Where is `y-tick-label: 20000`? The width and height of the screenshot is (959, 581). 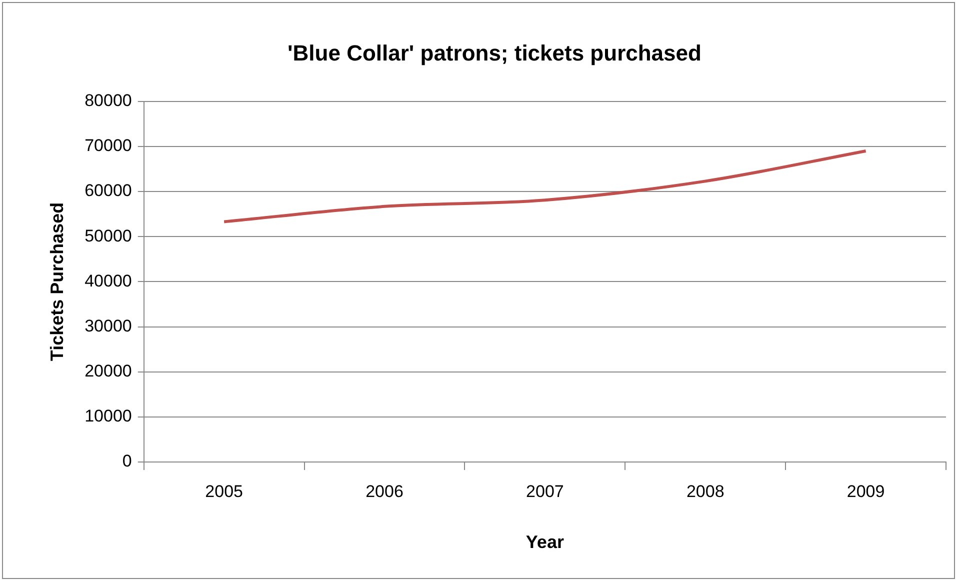
y-tick-label: 20000 is located at coordinates (108, 371).